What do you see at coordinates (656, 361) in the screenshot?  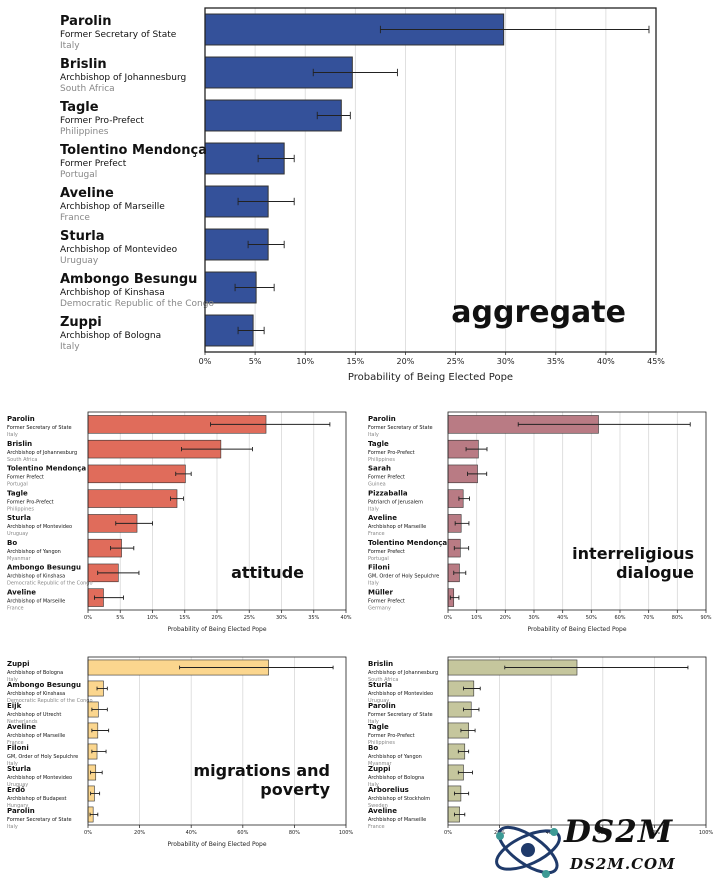 I see `x-tick-label: 45%` at bounding box center [656, 361].